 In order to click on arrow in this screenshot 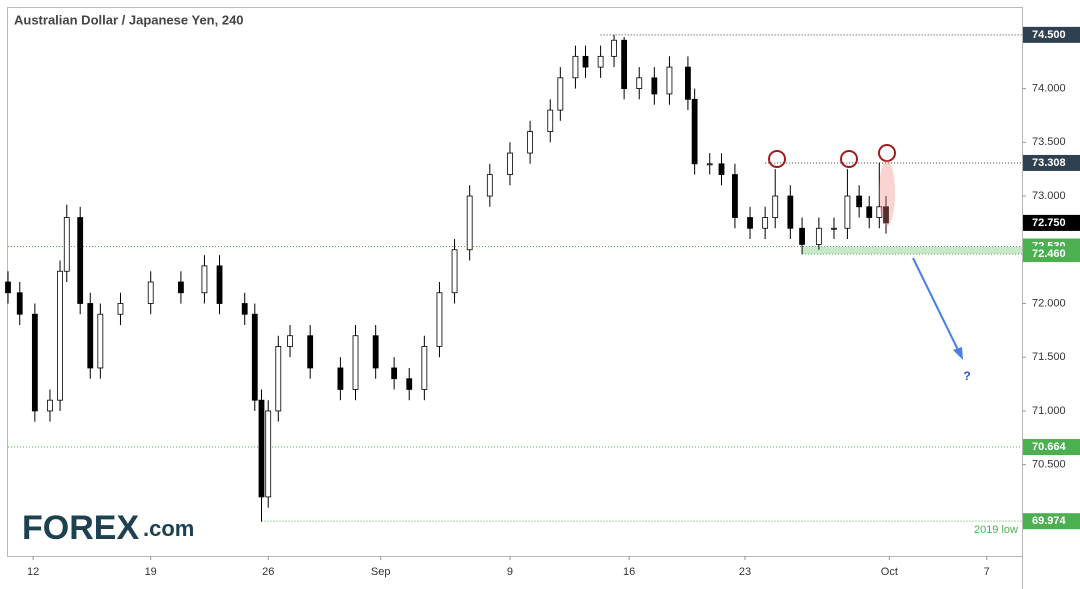, I will do `click(936, 306)`.